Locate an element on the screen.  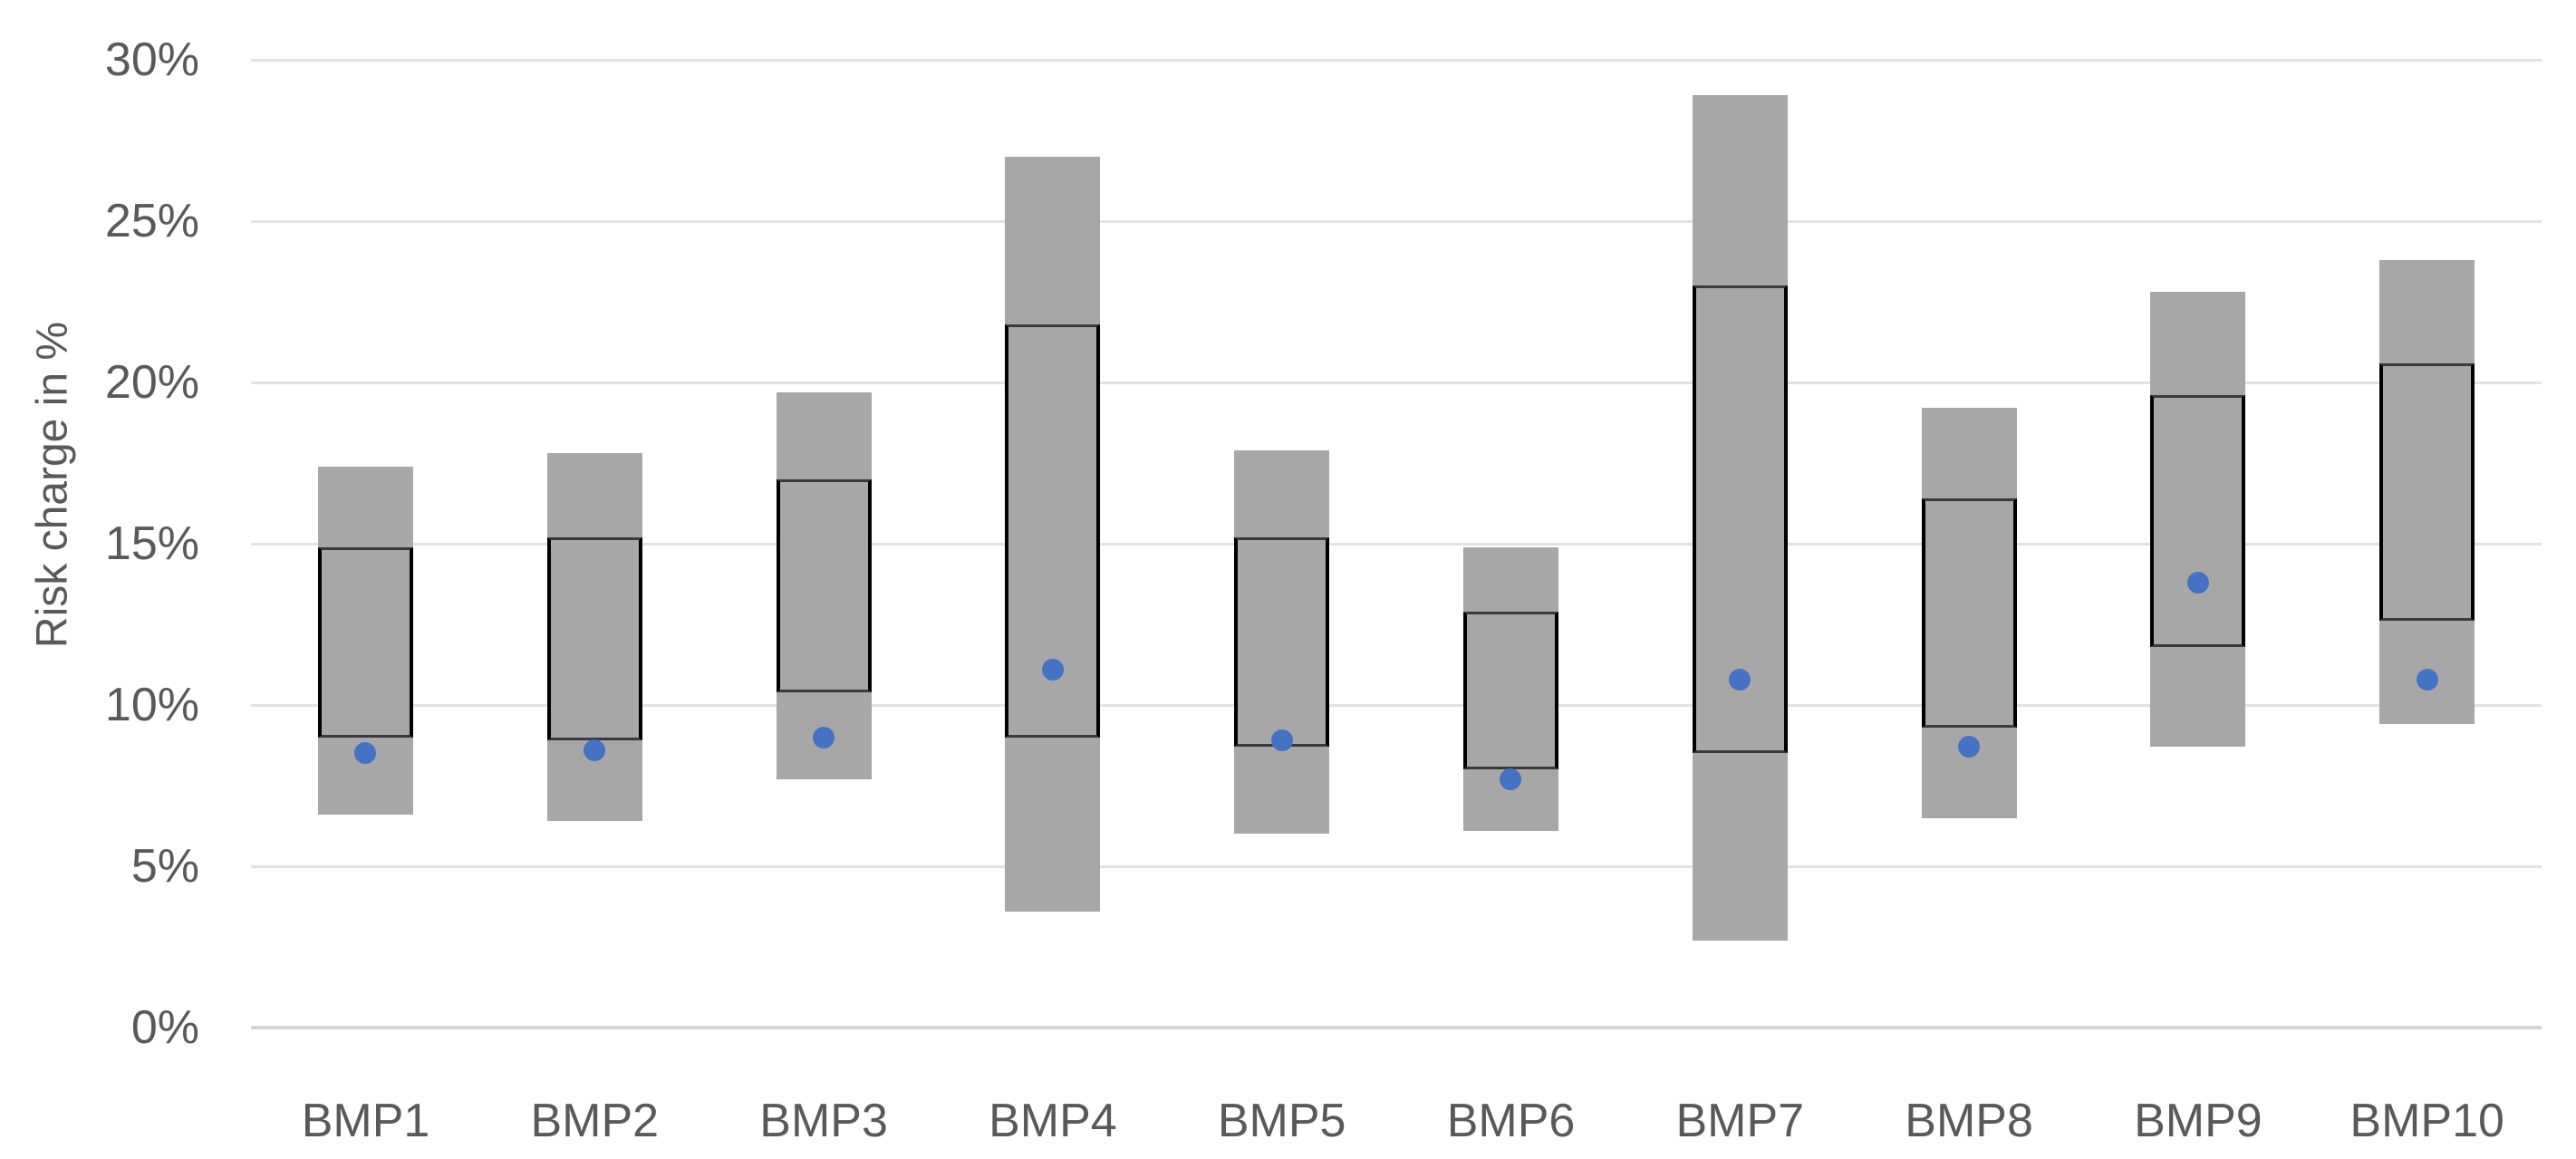
x-category-label: BMP1 is located at coordinates (365, 1121).